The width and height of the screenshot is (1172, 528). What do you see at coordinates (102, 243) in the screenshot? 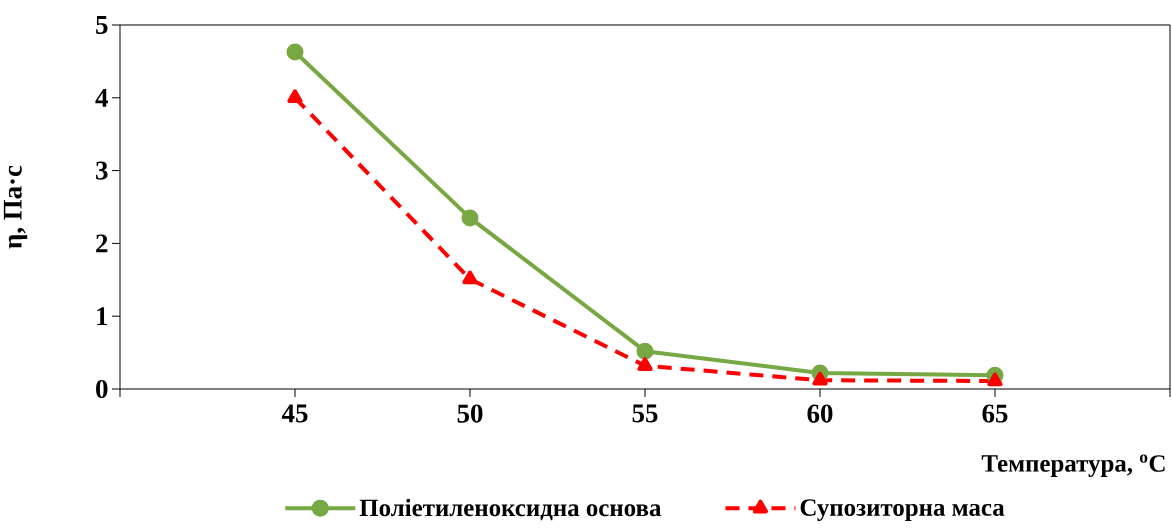
I see `y-tick-label: 2` at bounding box center [102, 243].